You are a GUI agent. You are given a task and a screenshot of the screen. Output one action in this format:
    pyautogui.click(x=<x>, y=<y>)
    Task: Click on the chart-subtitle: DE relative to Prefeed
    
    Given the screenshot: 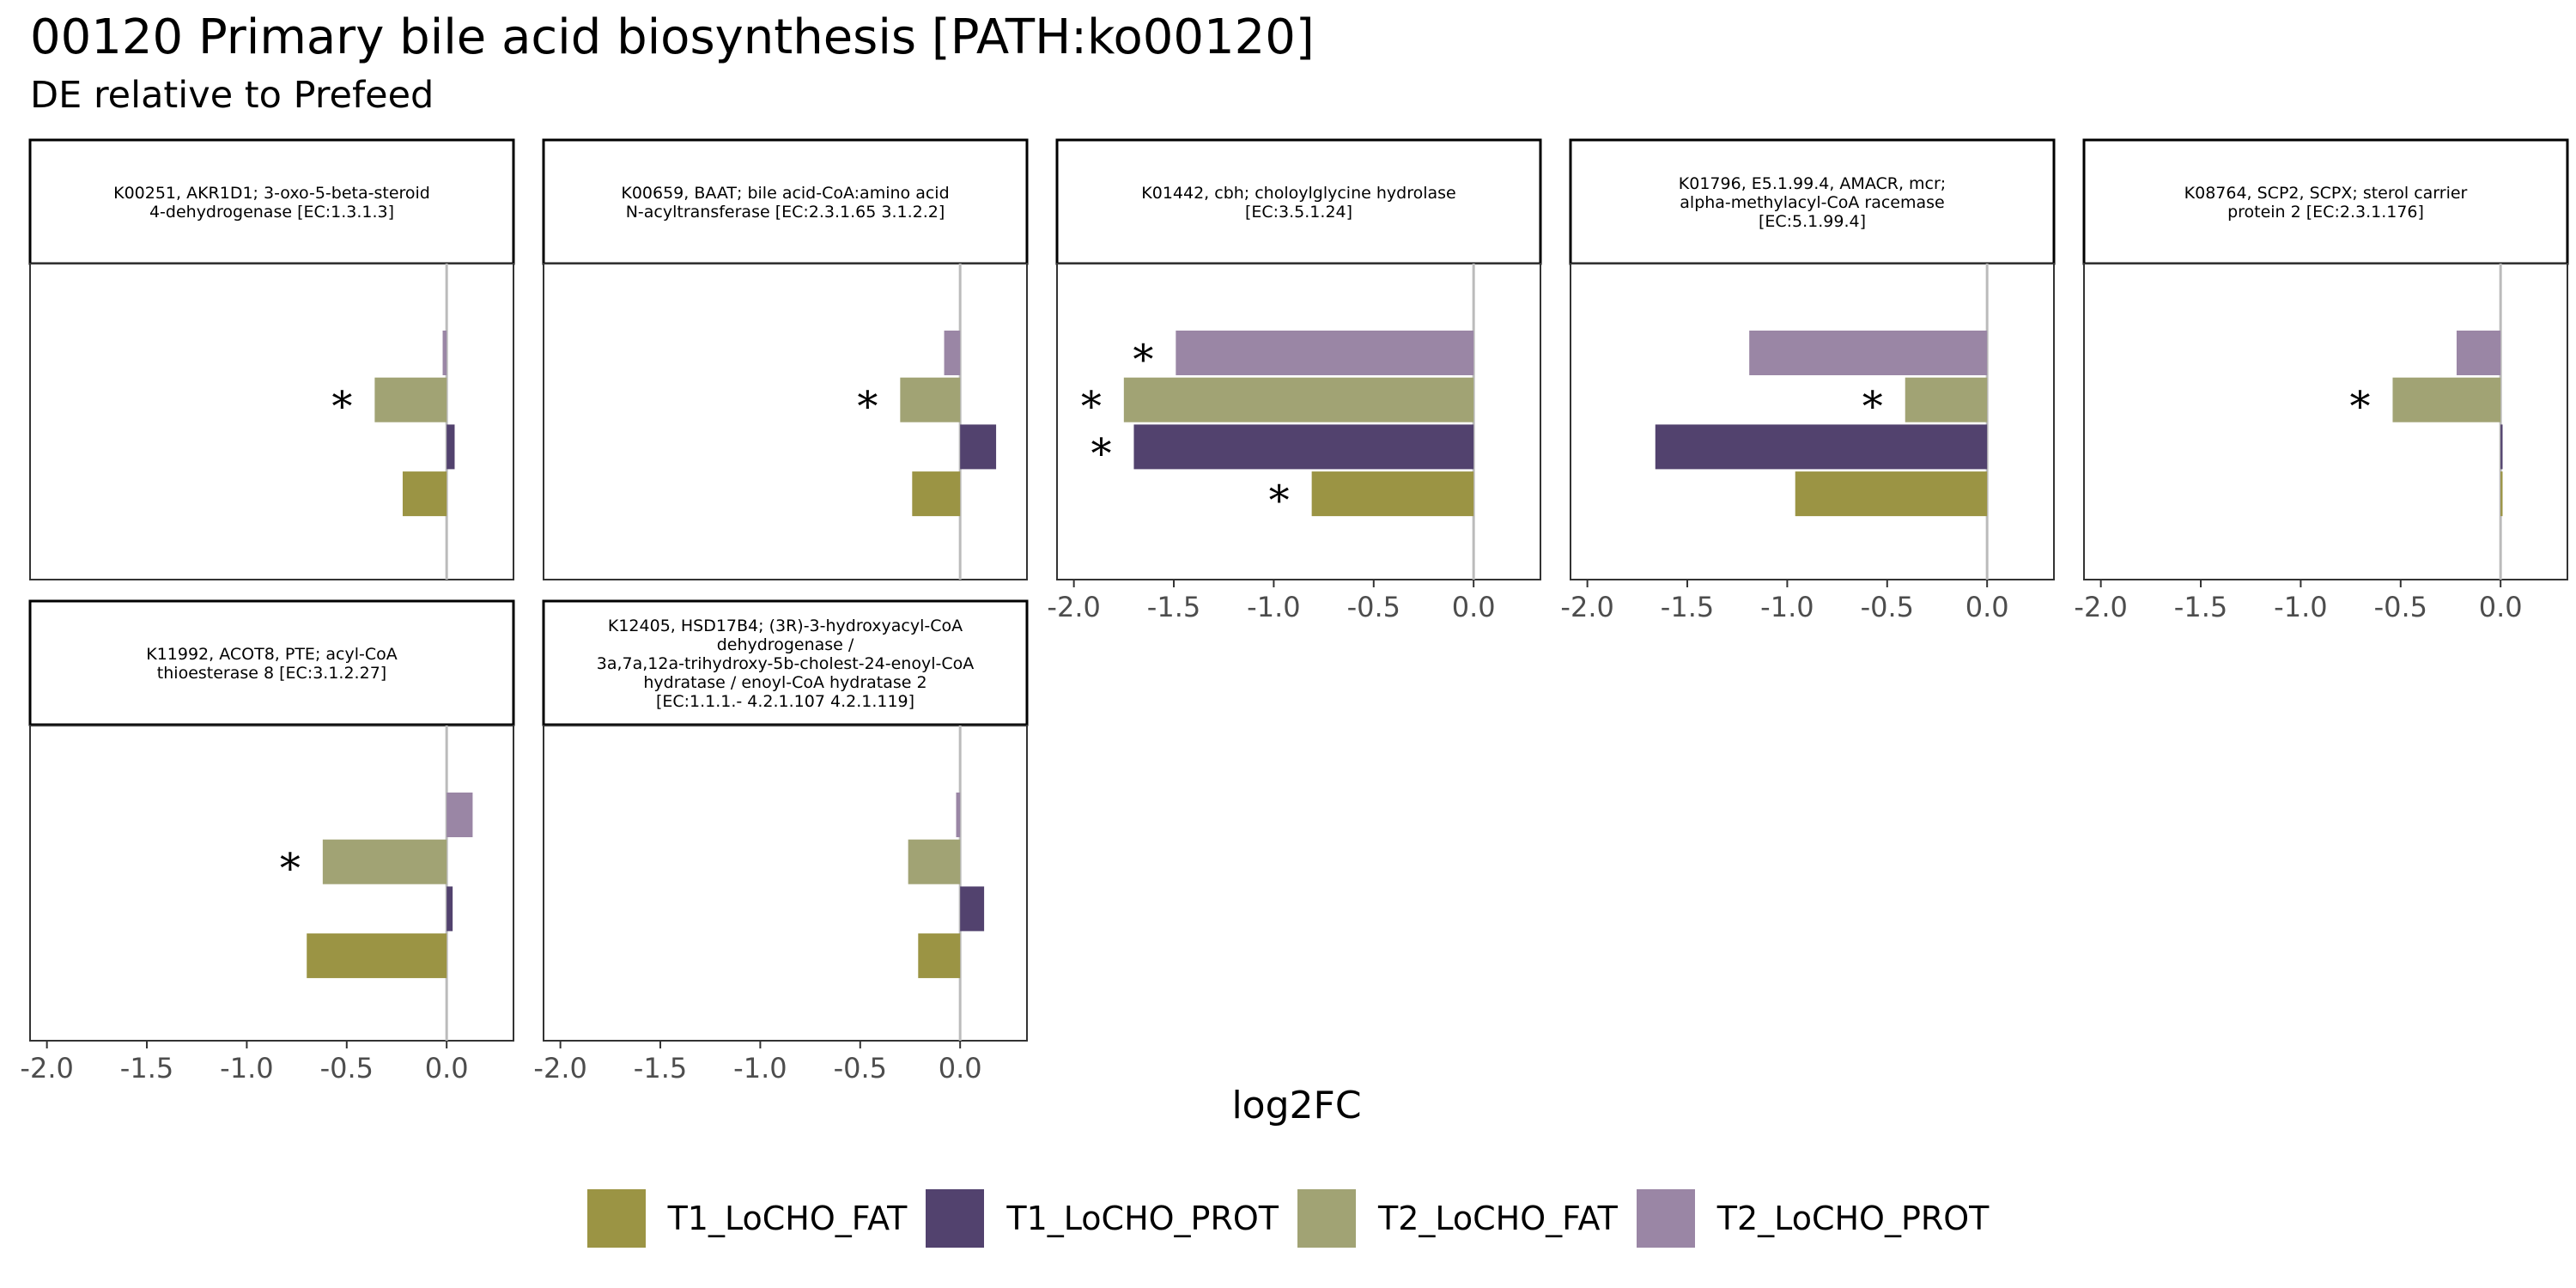 What is the action you would take?
    pyautogui.click(x=232, y=96)
    